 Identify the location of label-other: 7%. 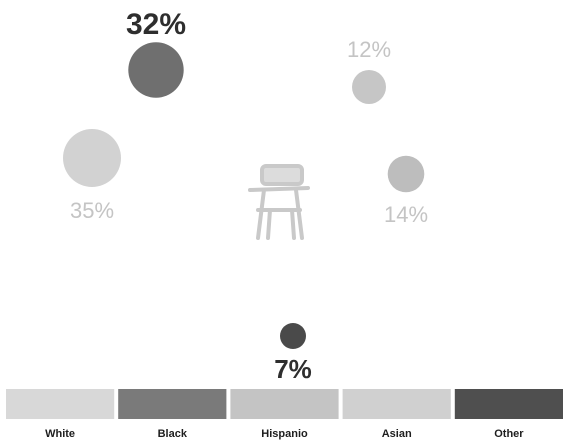
(293, 369).